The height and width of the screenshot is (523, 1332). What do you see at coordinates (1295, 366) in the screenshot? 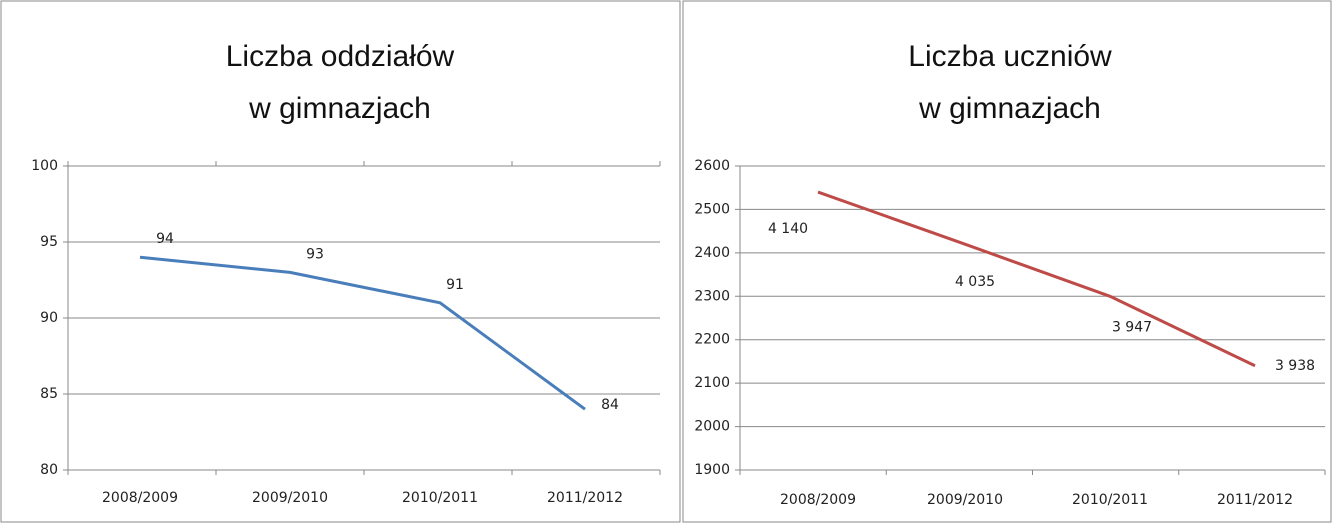
I see `annotation: 3 938` at bounding box center [1295, 366].